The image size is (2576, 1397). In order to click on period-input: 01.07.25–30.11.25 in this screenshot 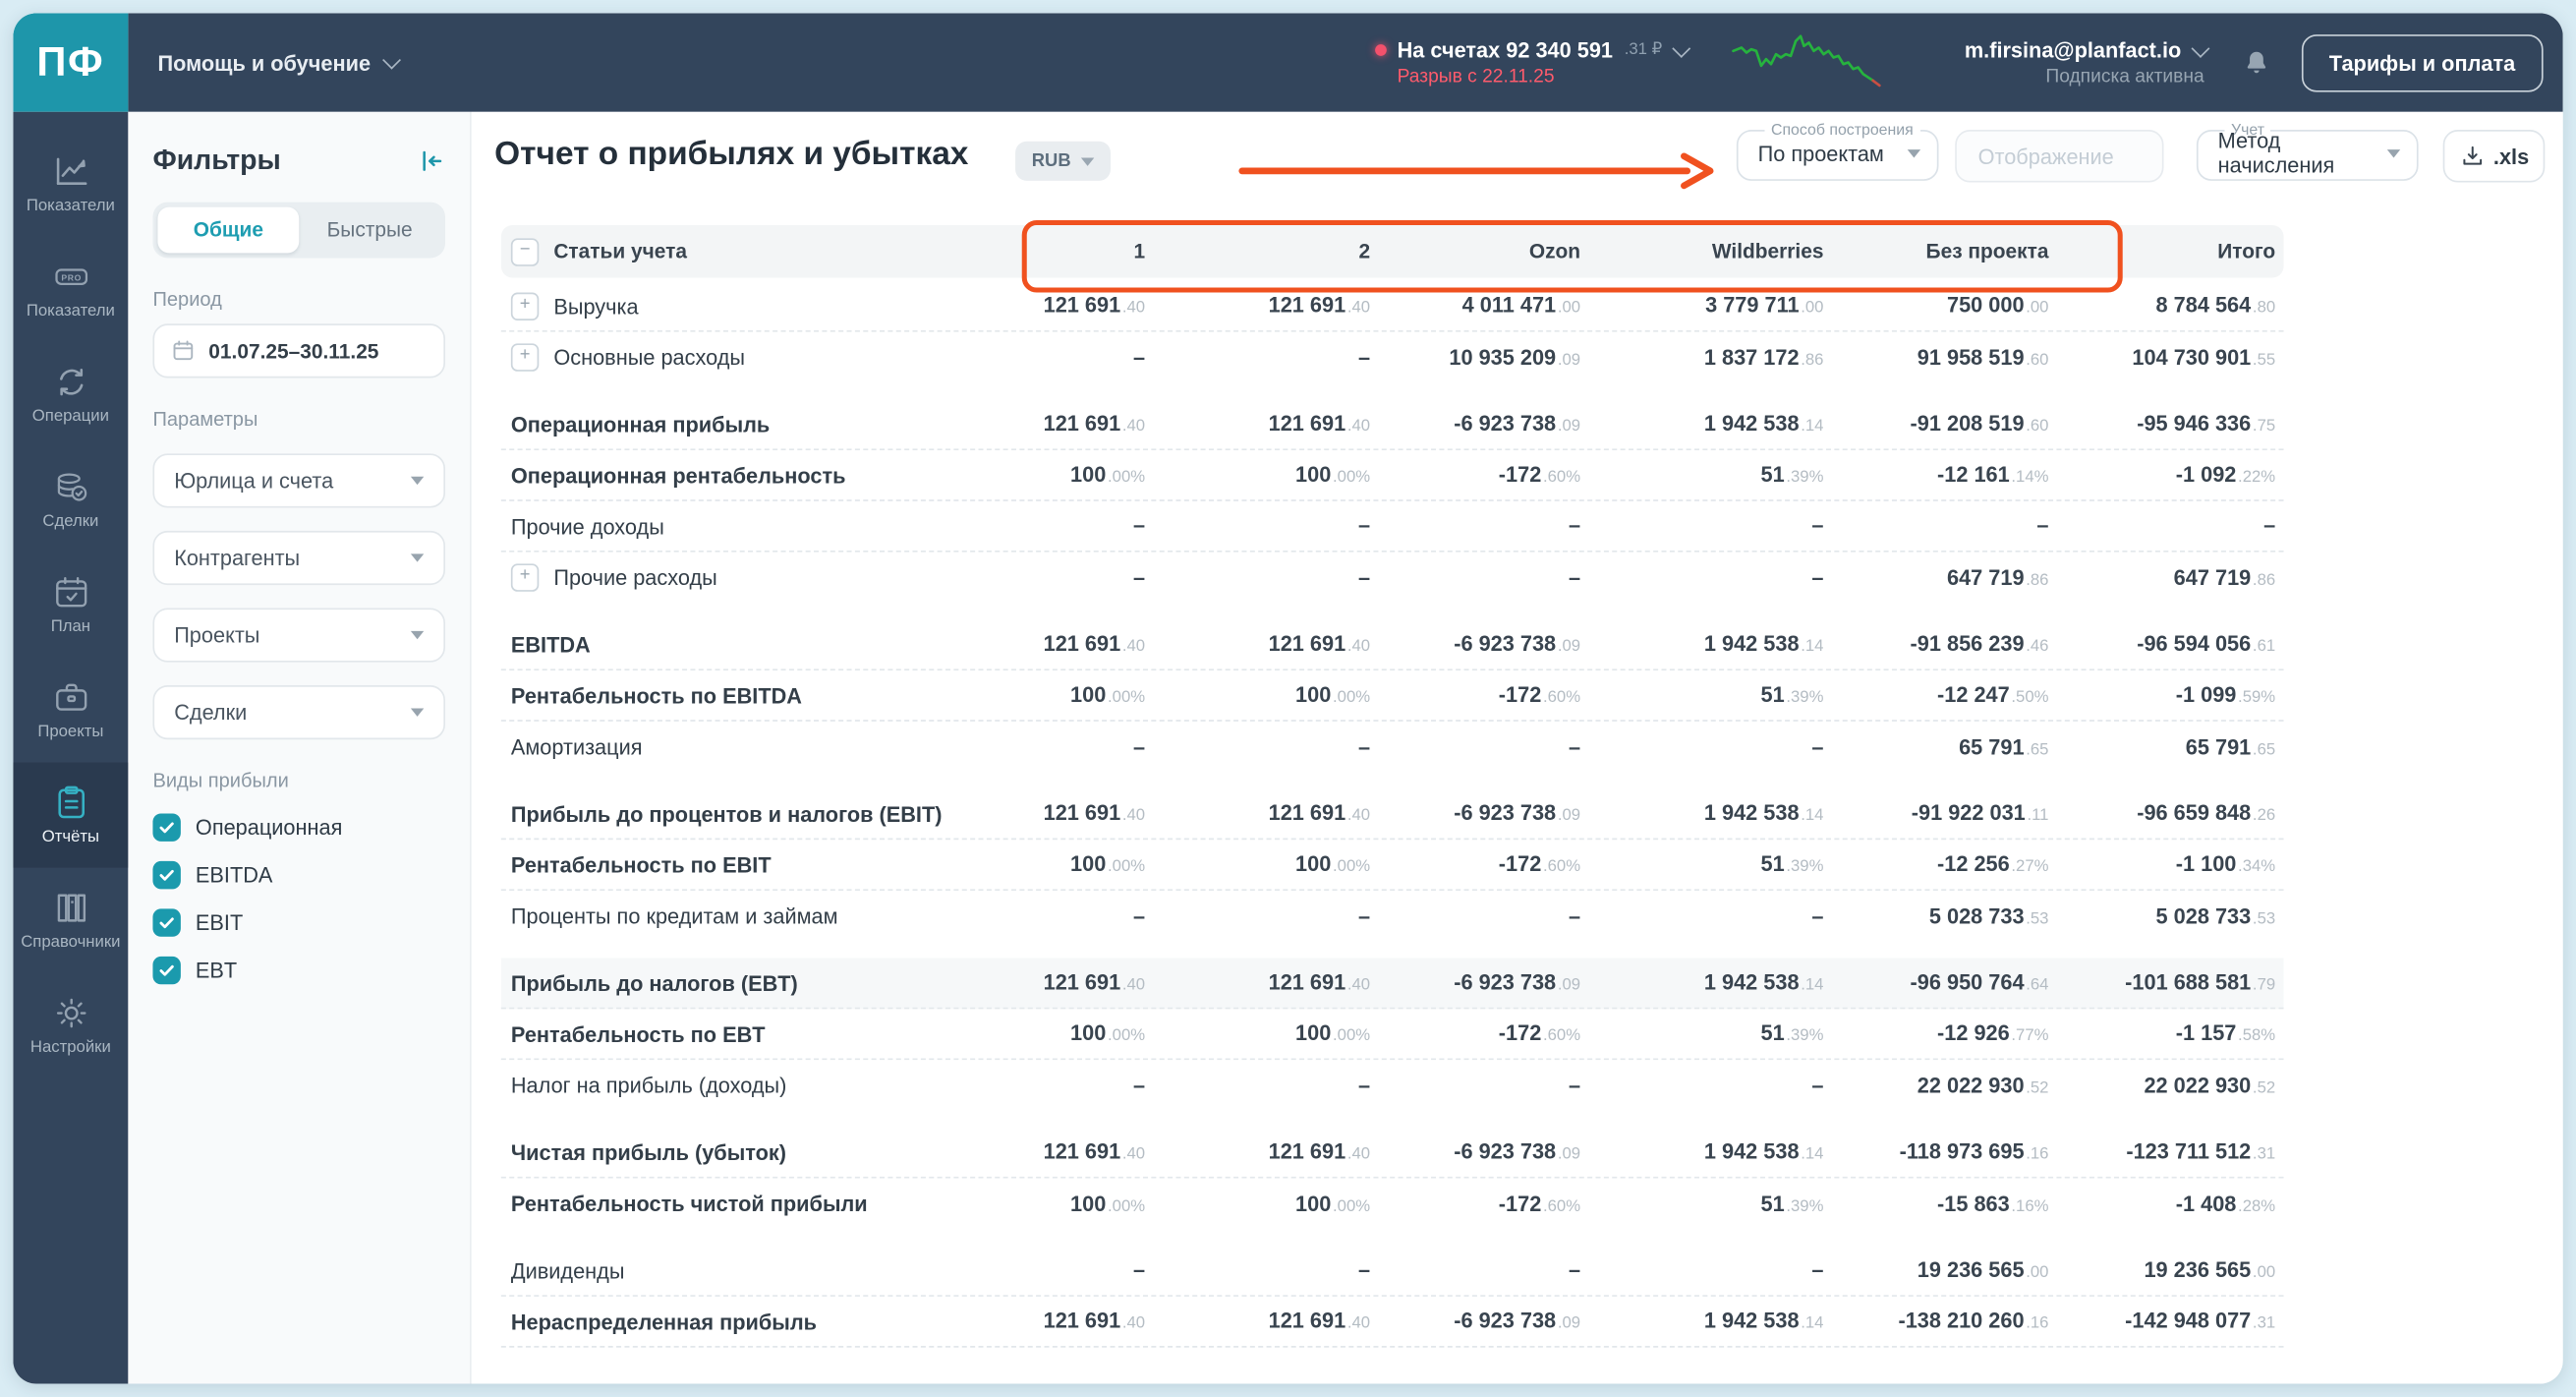, I will do `click(299, 350)`.